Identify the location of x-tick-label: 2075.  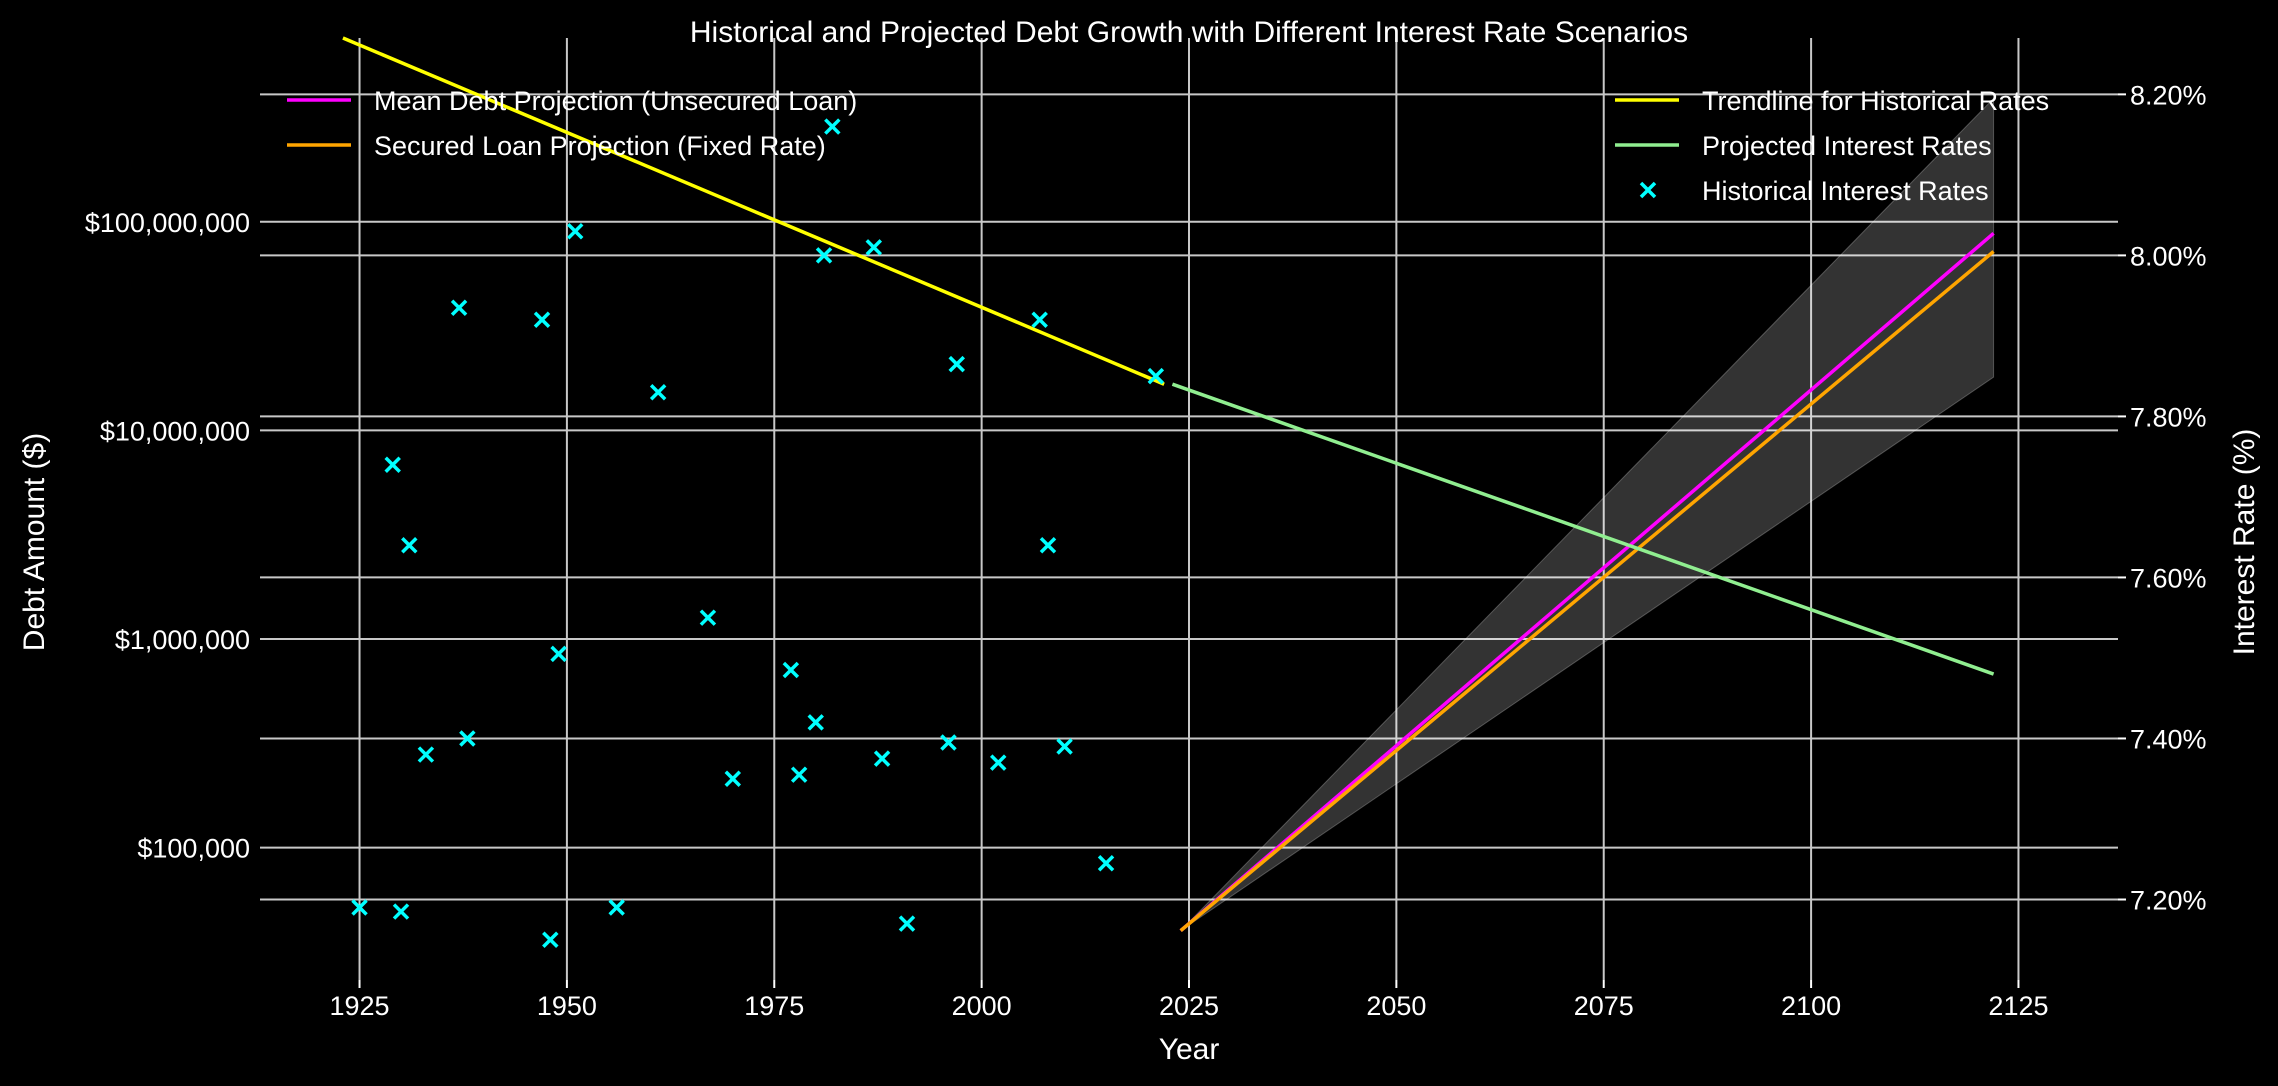
(1604, 1006).